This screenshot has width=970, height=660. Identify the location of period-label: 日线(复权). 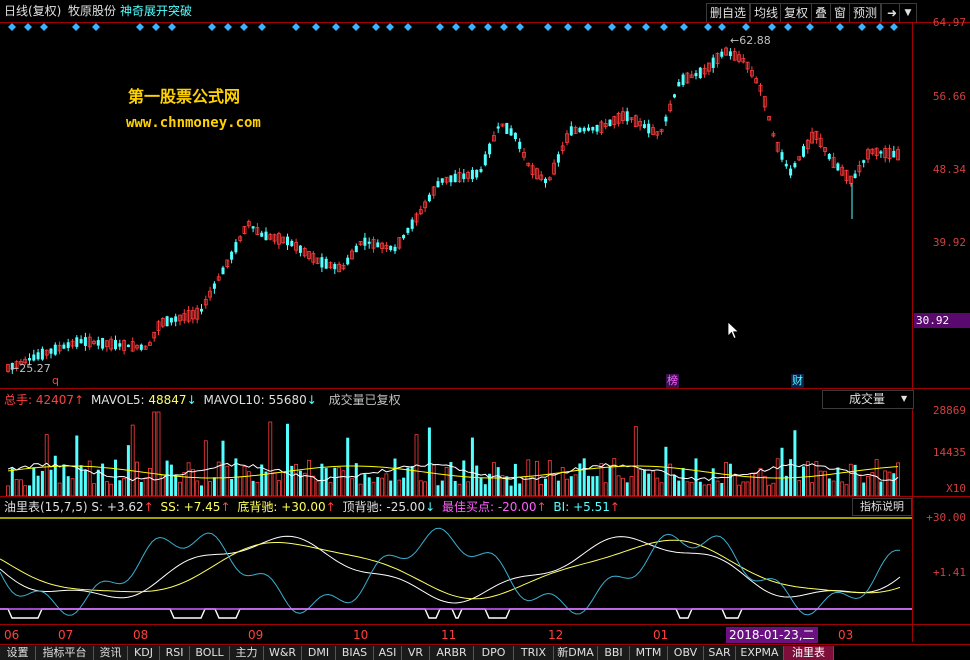
(33, 11).